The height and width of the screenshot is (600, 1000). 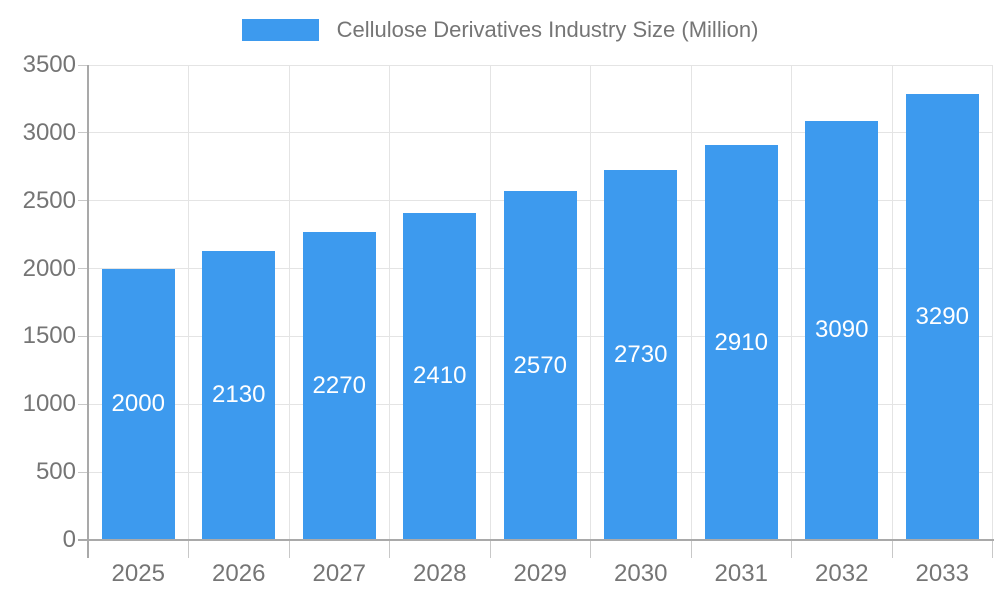 I want to click on bar: 3290, so click(x=942, y=316).